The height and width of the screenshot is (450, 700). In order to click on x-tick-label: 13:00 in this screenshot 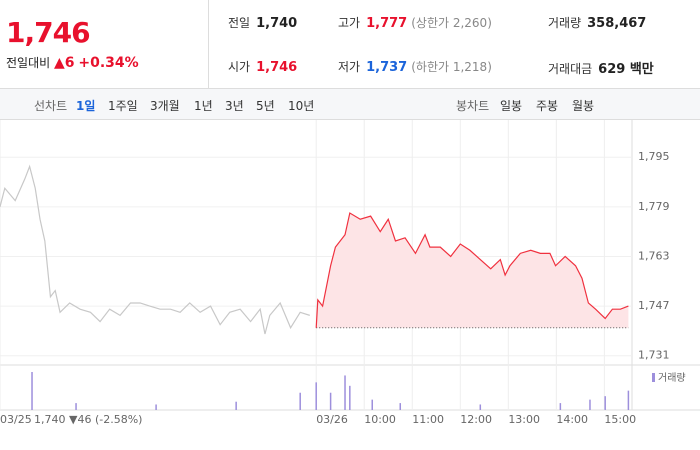, I will do `click(524, 419)`.